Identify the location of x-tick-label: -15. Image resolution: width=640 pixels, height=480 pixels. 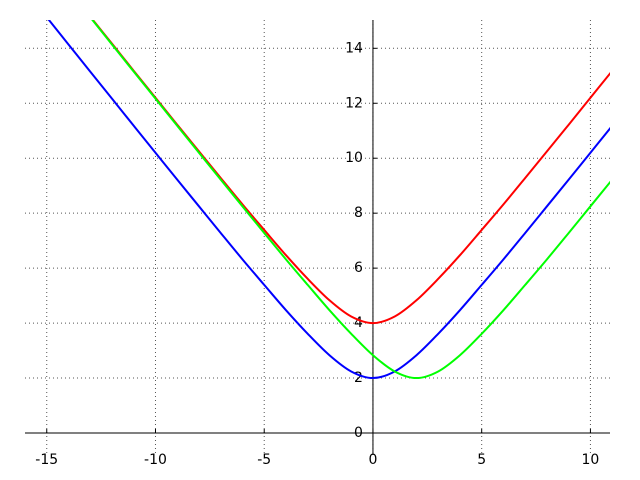
(46, 460).